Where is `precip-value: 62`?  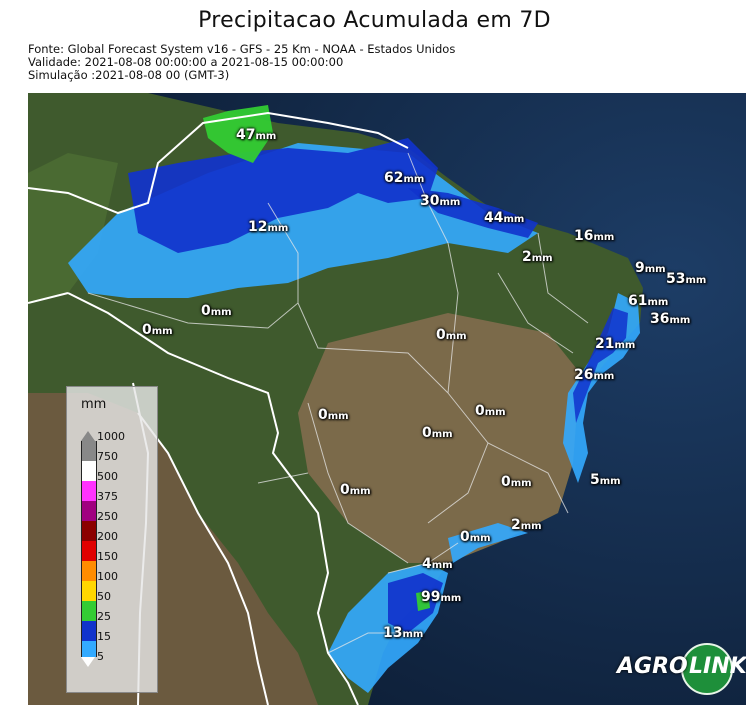
precip-value: 62 is located at coordinates (394, 178).